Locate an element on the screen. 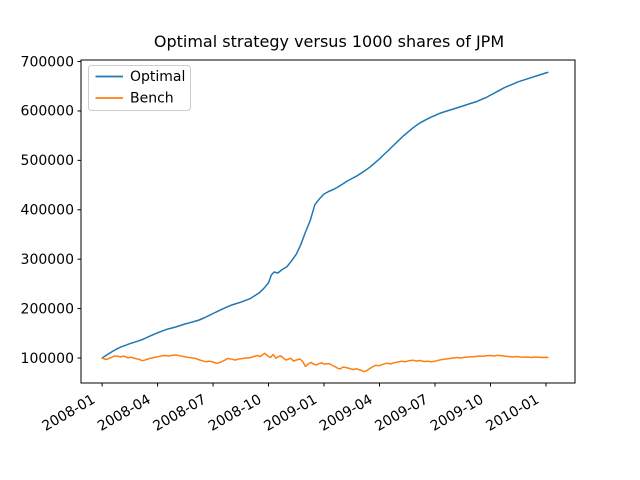  y-tick-label: 700000 is located at coordinates (47, 62).